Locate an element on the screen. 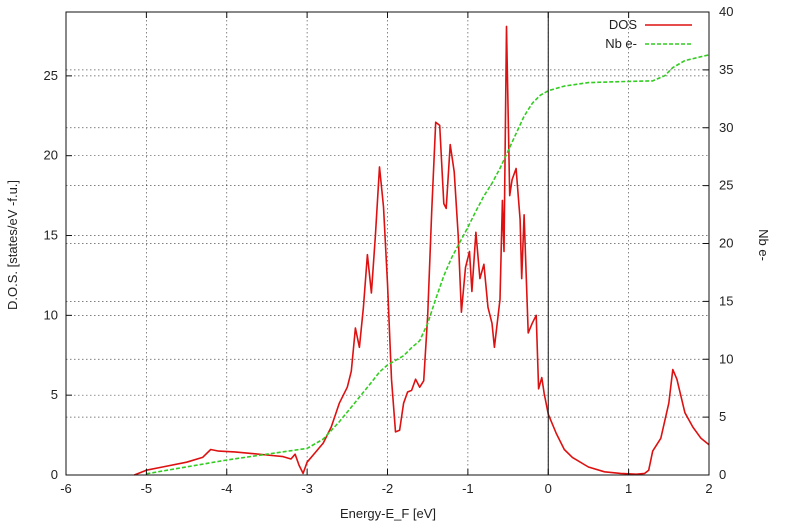 The width and height of the screenshot is (800, 526). y-tick-label: 5 is located at coordinates (54, 394).